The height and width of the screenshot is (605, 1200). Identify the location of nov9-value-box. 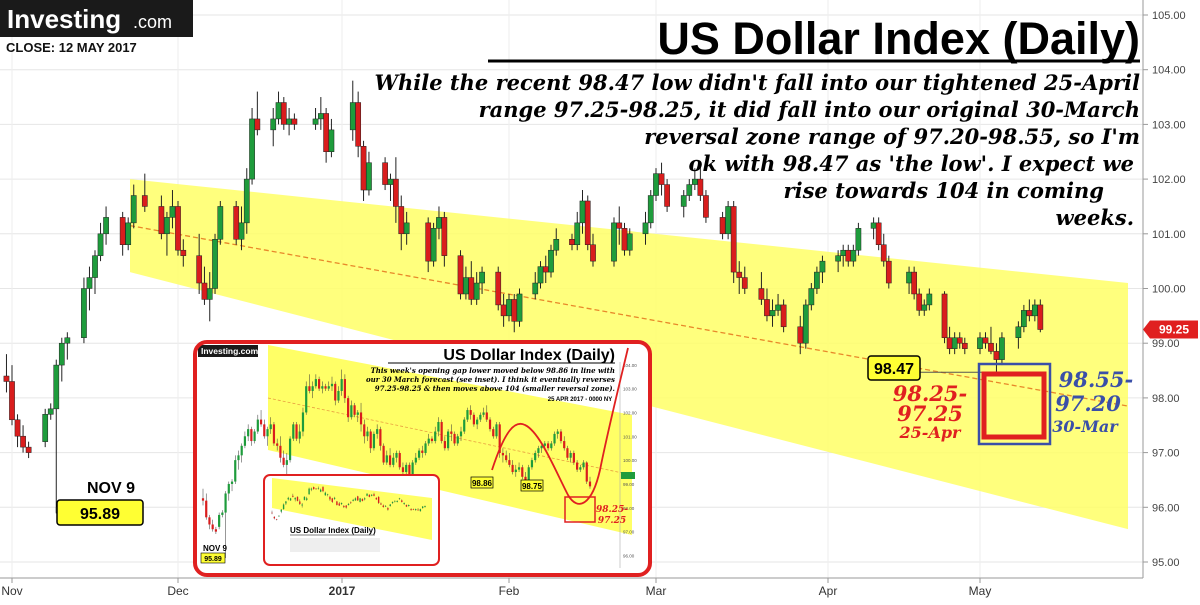
(100, 512).